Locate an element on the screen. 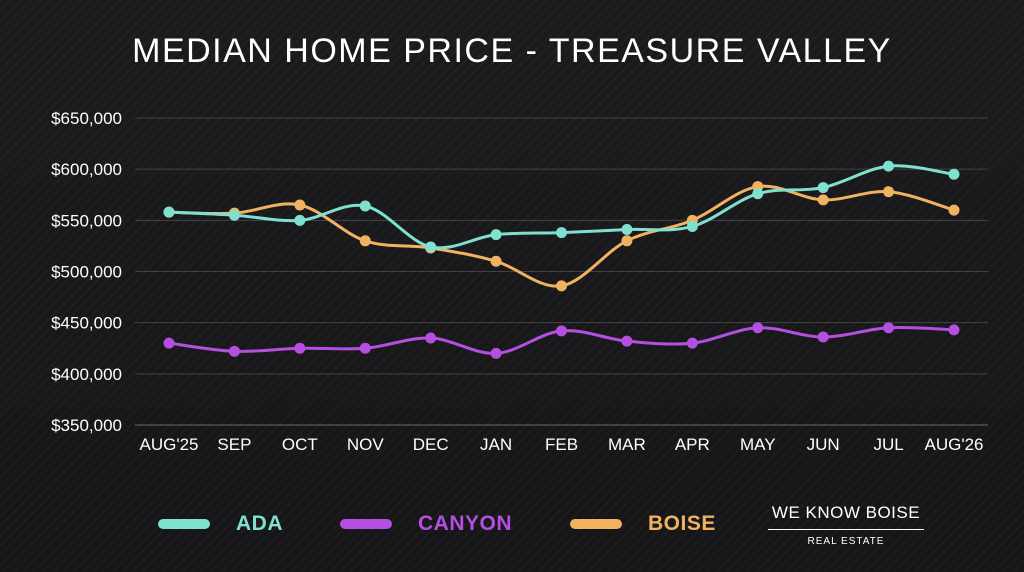 Image resolution: width=1024 pixels, height=572 pixels. legend-label-canyon: CANYON is located at coordinates (465, 523).